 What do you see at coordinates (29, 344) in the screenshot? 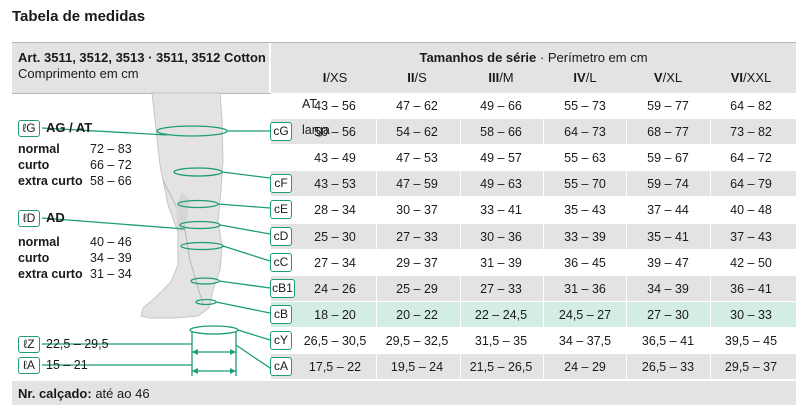
I see `length-tag-z: ℓZ` at bounding box center [29, 344].